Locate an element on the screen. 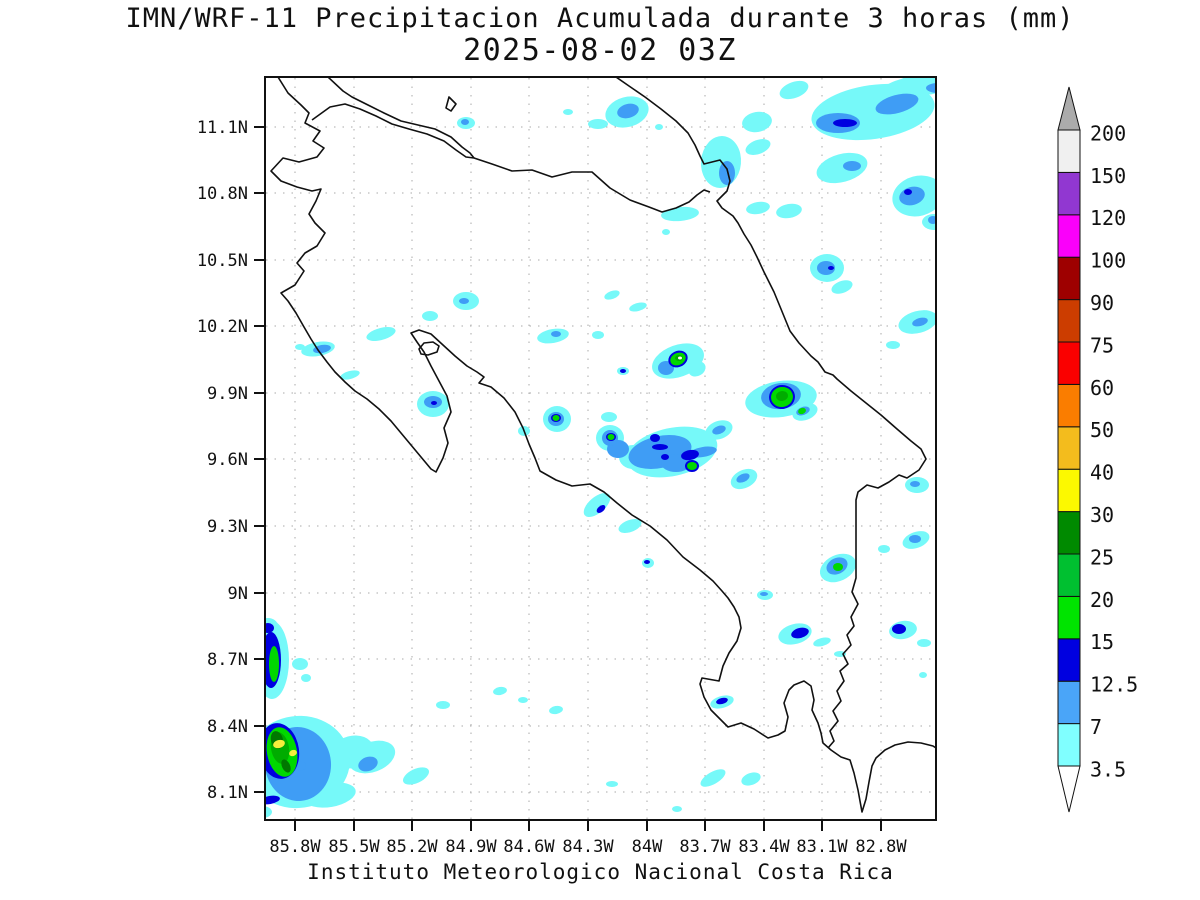  lon-tick-label: 85.8W is located at coordinates (295, 847).